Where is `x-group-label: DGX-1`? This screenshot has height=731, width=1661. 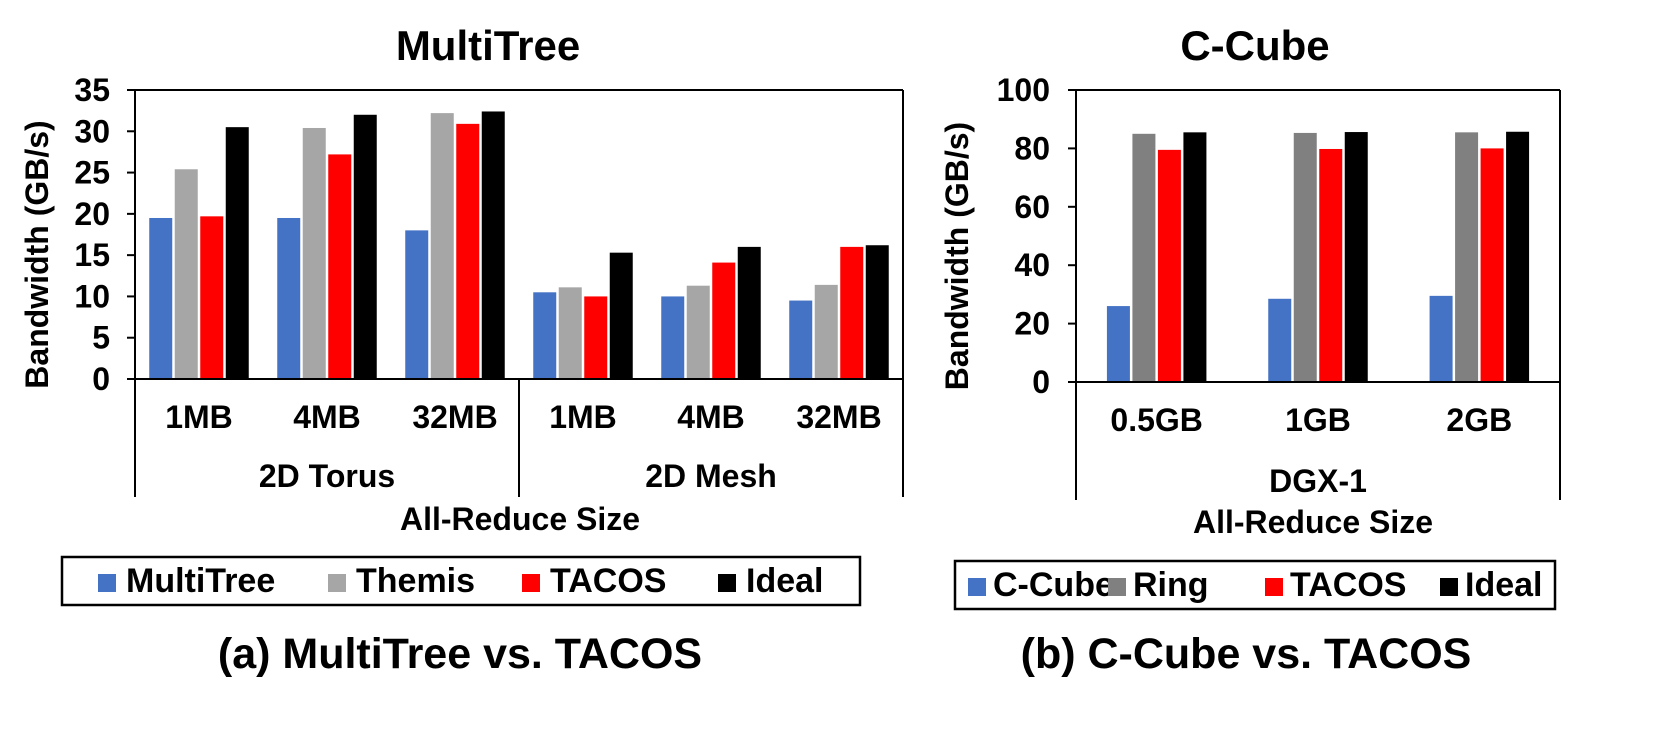 x-group-label: DGX-1 is located at coordinates (1318, 481).